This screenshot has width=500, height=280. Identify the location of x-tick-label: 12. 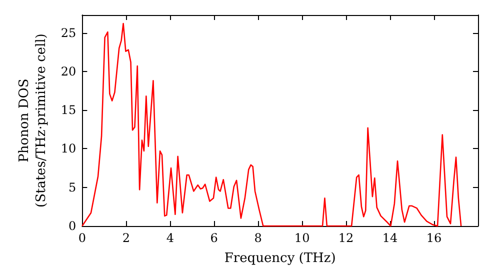
(346, 238).